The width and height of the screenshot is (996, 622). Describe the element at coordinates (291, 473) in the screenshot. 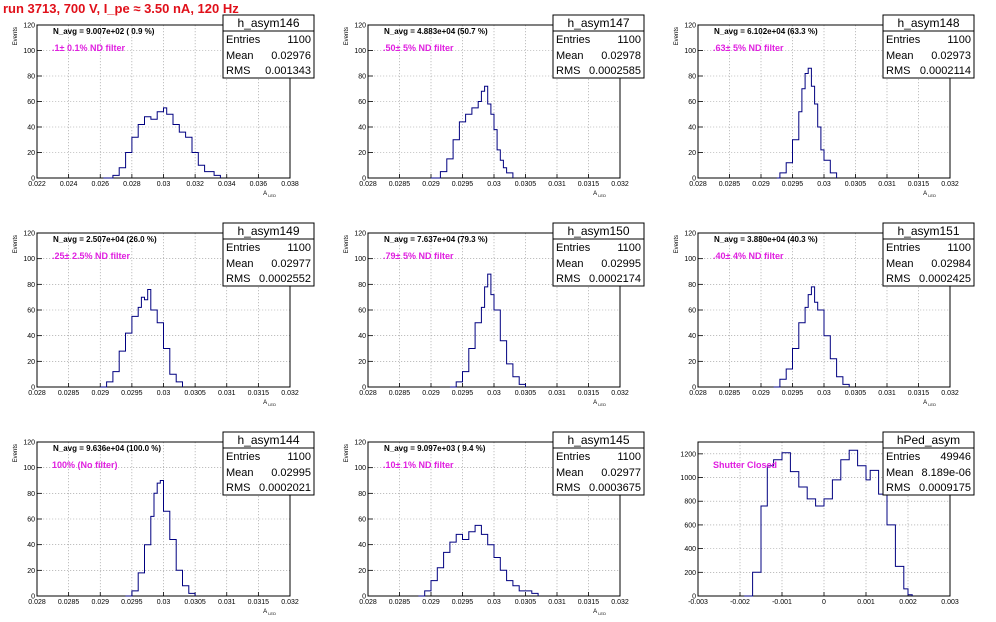

I see `stats-mean-value: 0.02995` at that location.